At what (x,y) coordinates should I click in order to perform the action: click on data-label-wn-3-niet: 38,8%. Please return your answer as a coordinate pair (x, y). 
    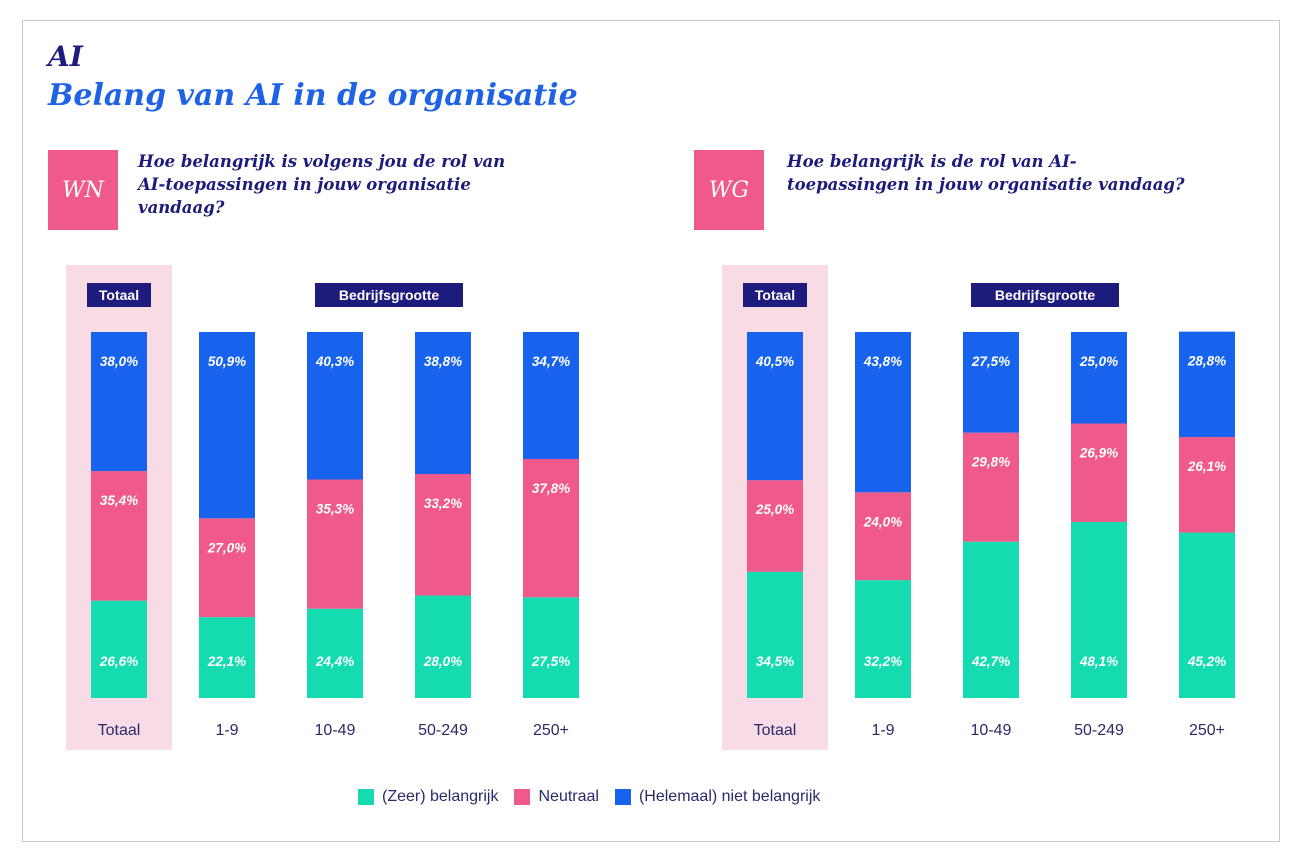
    Looking at the image, I should click on (443, 361).